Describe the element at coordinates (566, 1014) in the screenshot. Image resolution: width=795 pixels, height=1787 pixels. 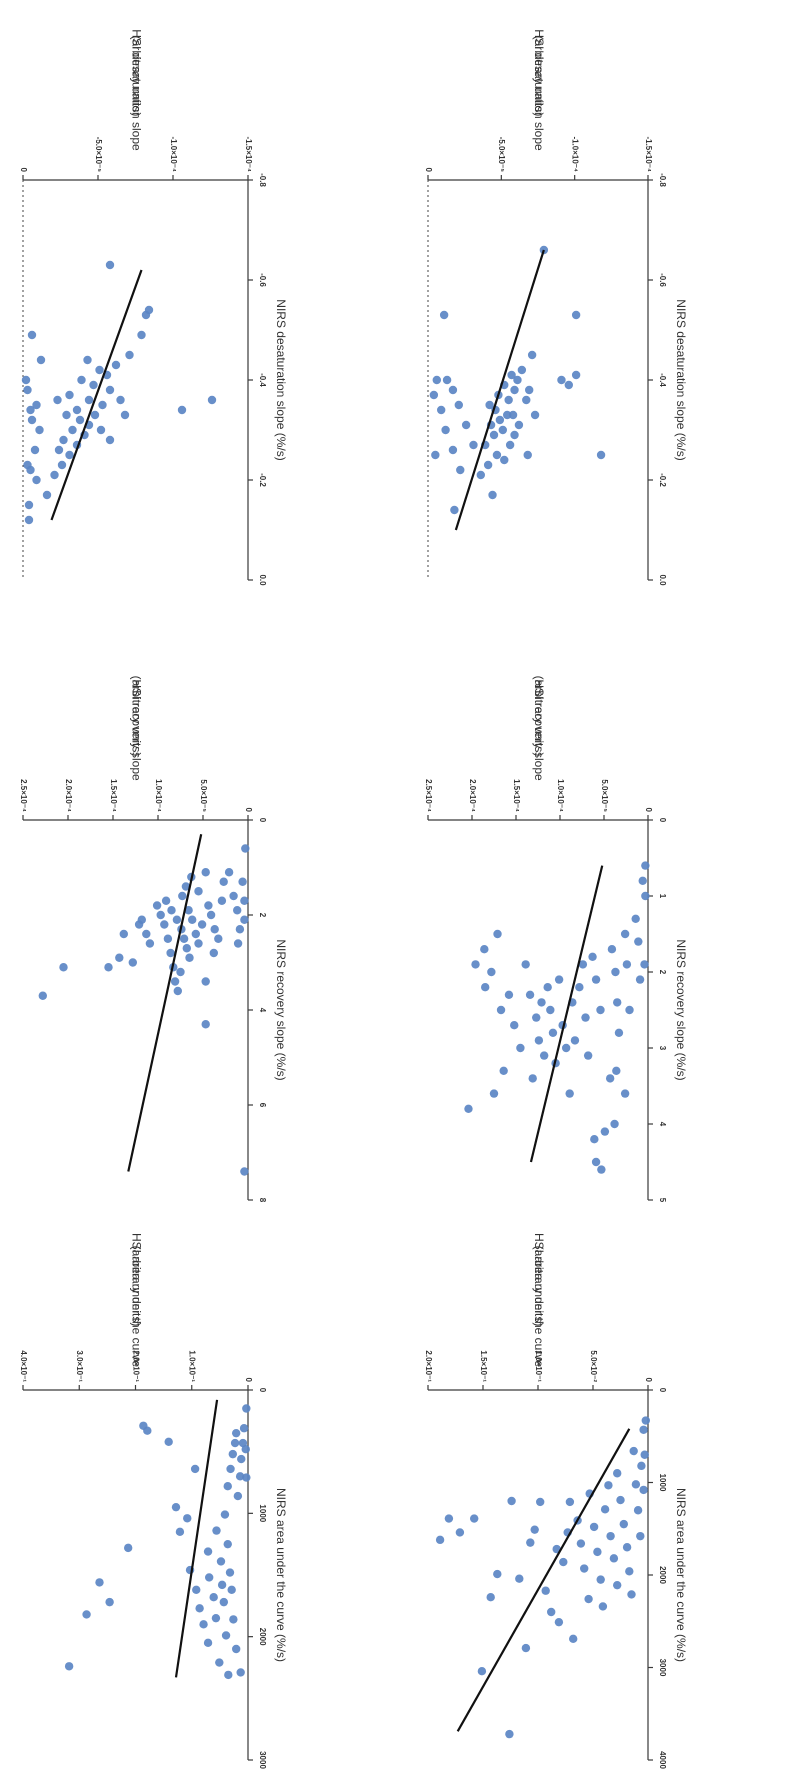
I see `regression-line` at that location.